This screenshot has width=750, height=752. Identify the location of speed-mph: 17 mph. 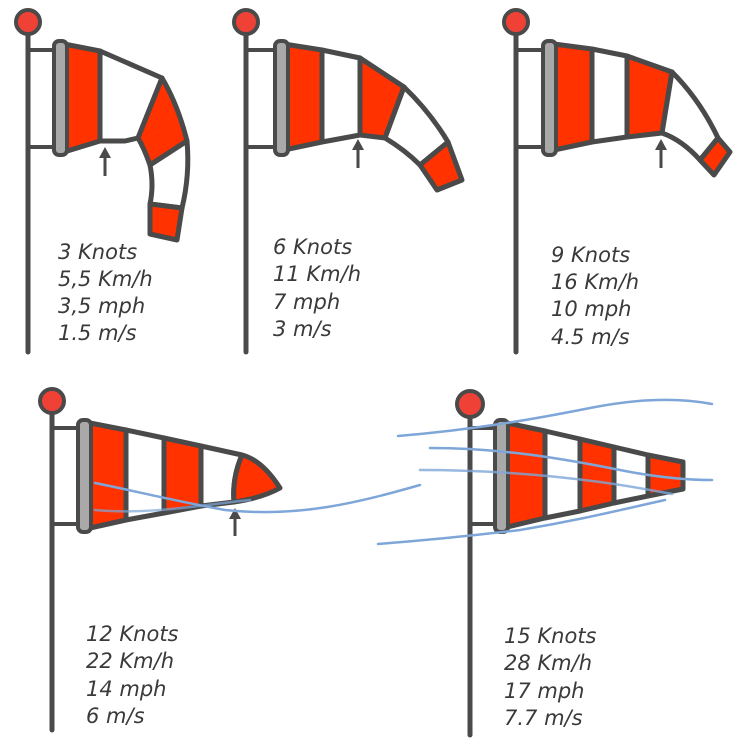
(544, 691).